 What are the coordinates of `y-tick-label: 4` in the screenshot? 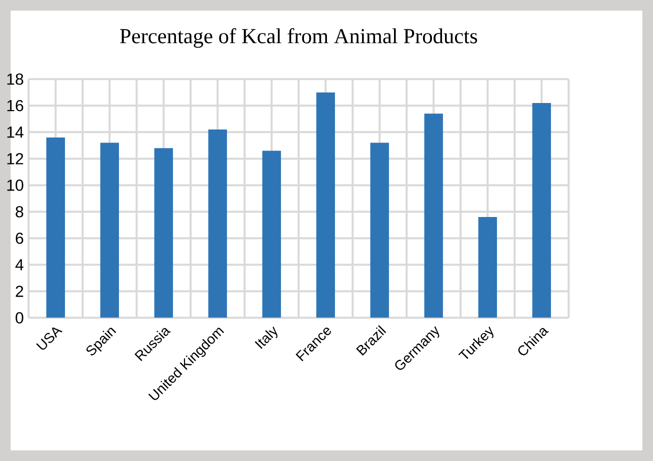 It's located at (19, 264).